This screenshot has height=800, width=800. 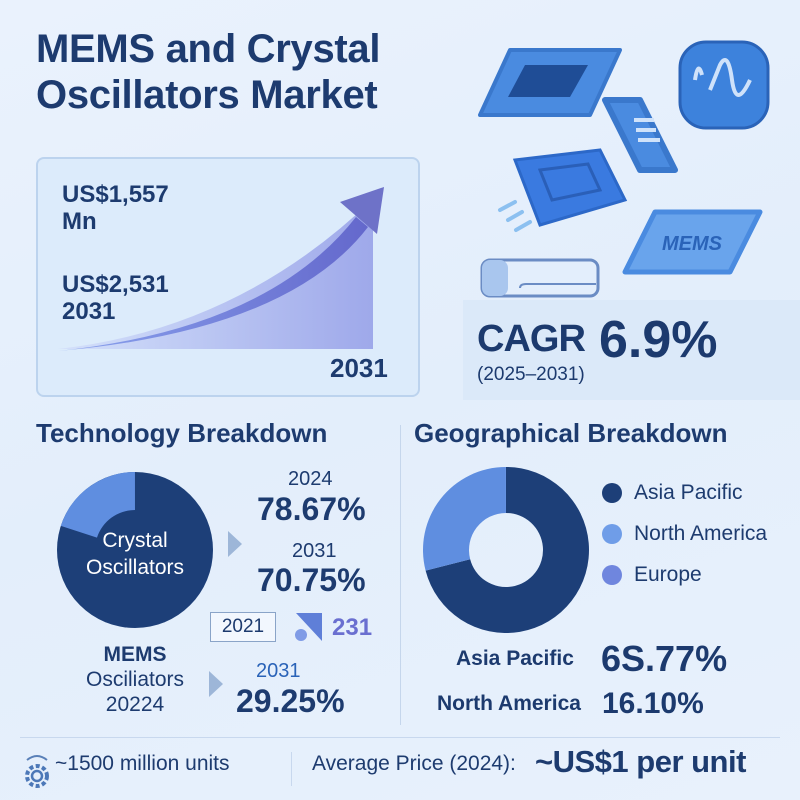 I want to click on mems-label: MEMS Osciliators 20224, so click(x=135, y=679).